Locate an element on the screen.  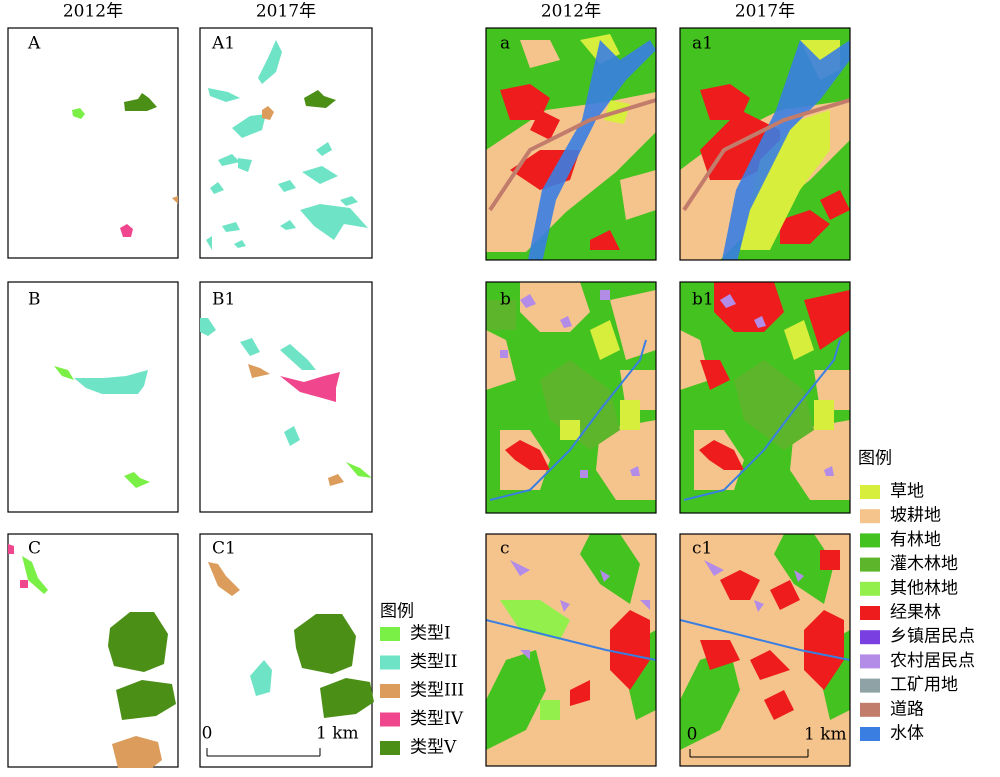
legend-label: 类型II is located at coordinates (433, 662).